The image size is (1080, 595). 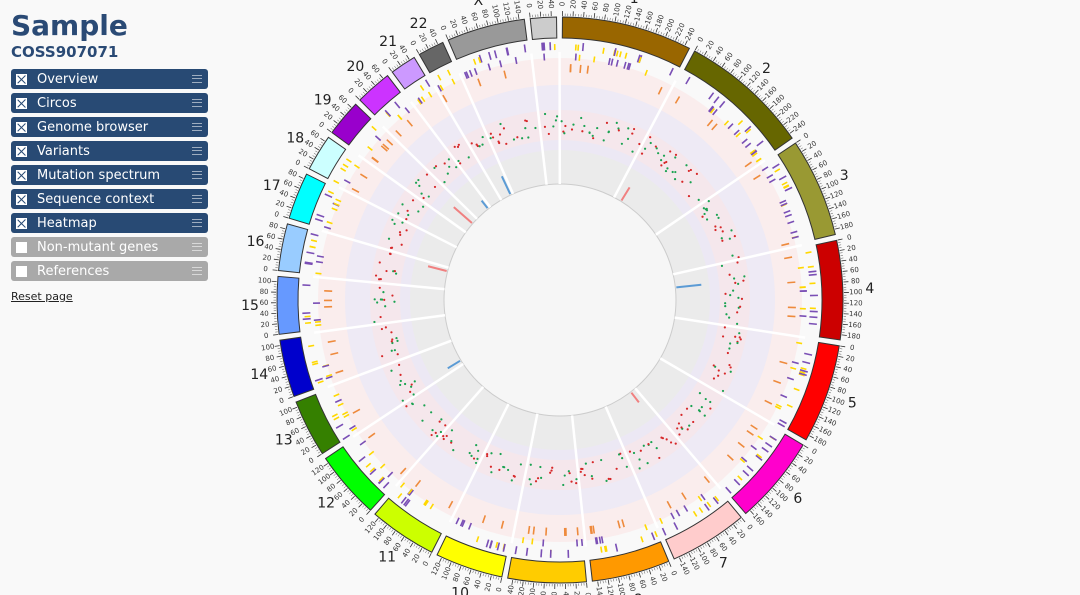 What do you see at coordinates (109, 271) in the screenshot?
I see `nav-item-references: References` at bounding box center [109, 271].